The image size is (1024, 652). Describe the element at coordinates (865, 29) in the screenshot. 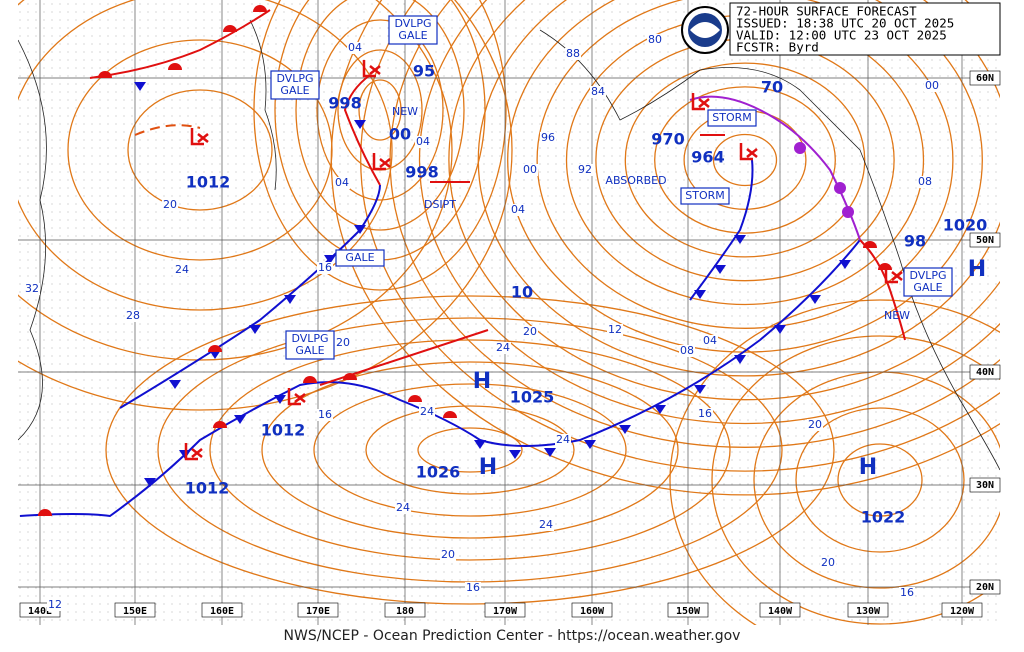

I see `header-box` at that location.